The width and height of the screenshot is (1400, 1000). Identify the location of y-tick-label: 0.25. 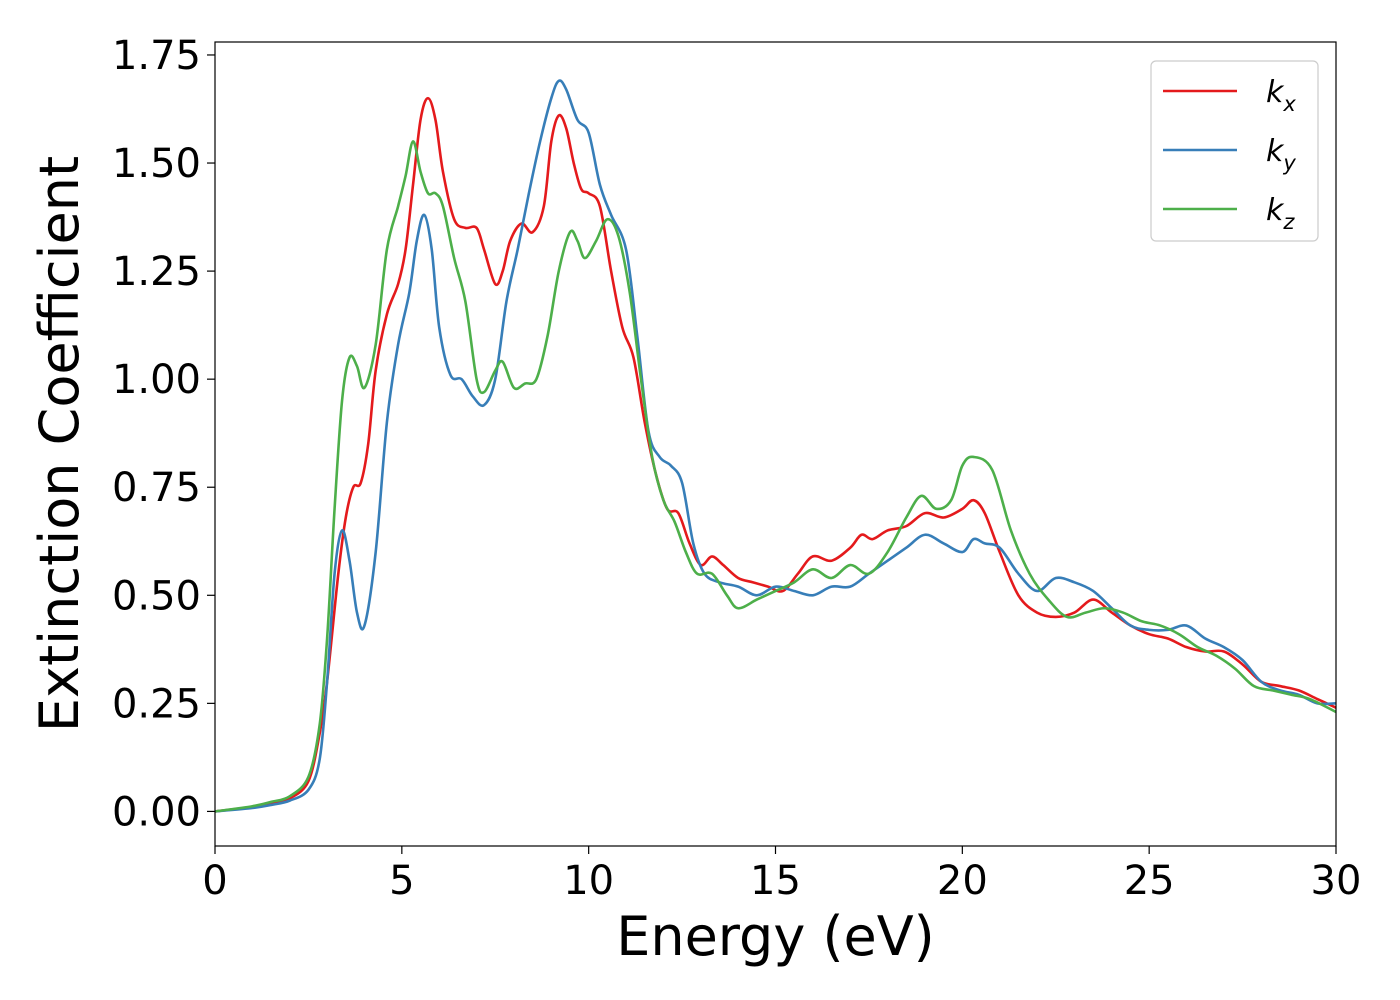
(156, 704).